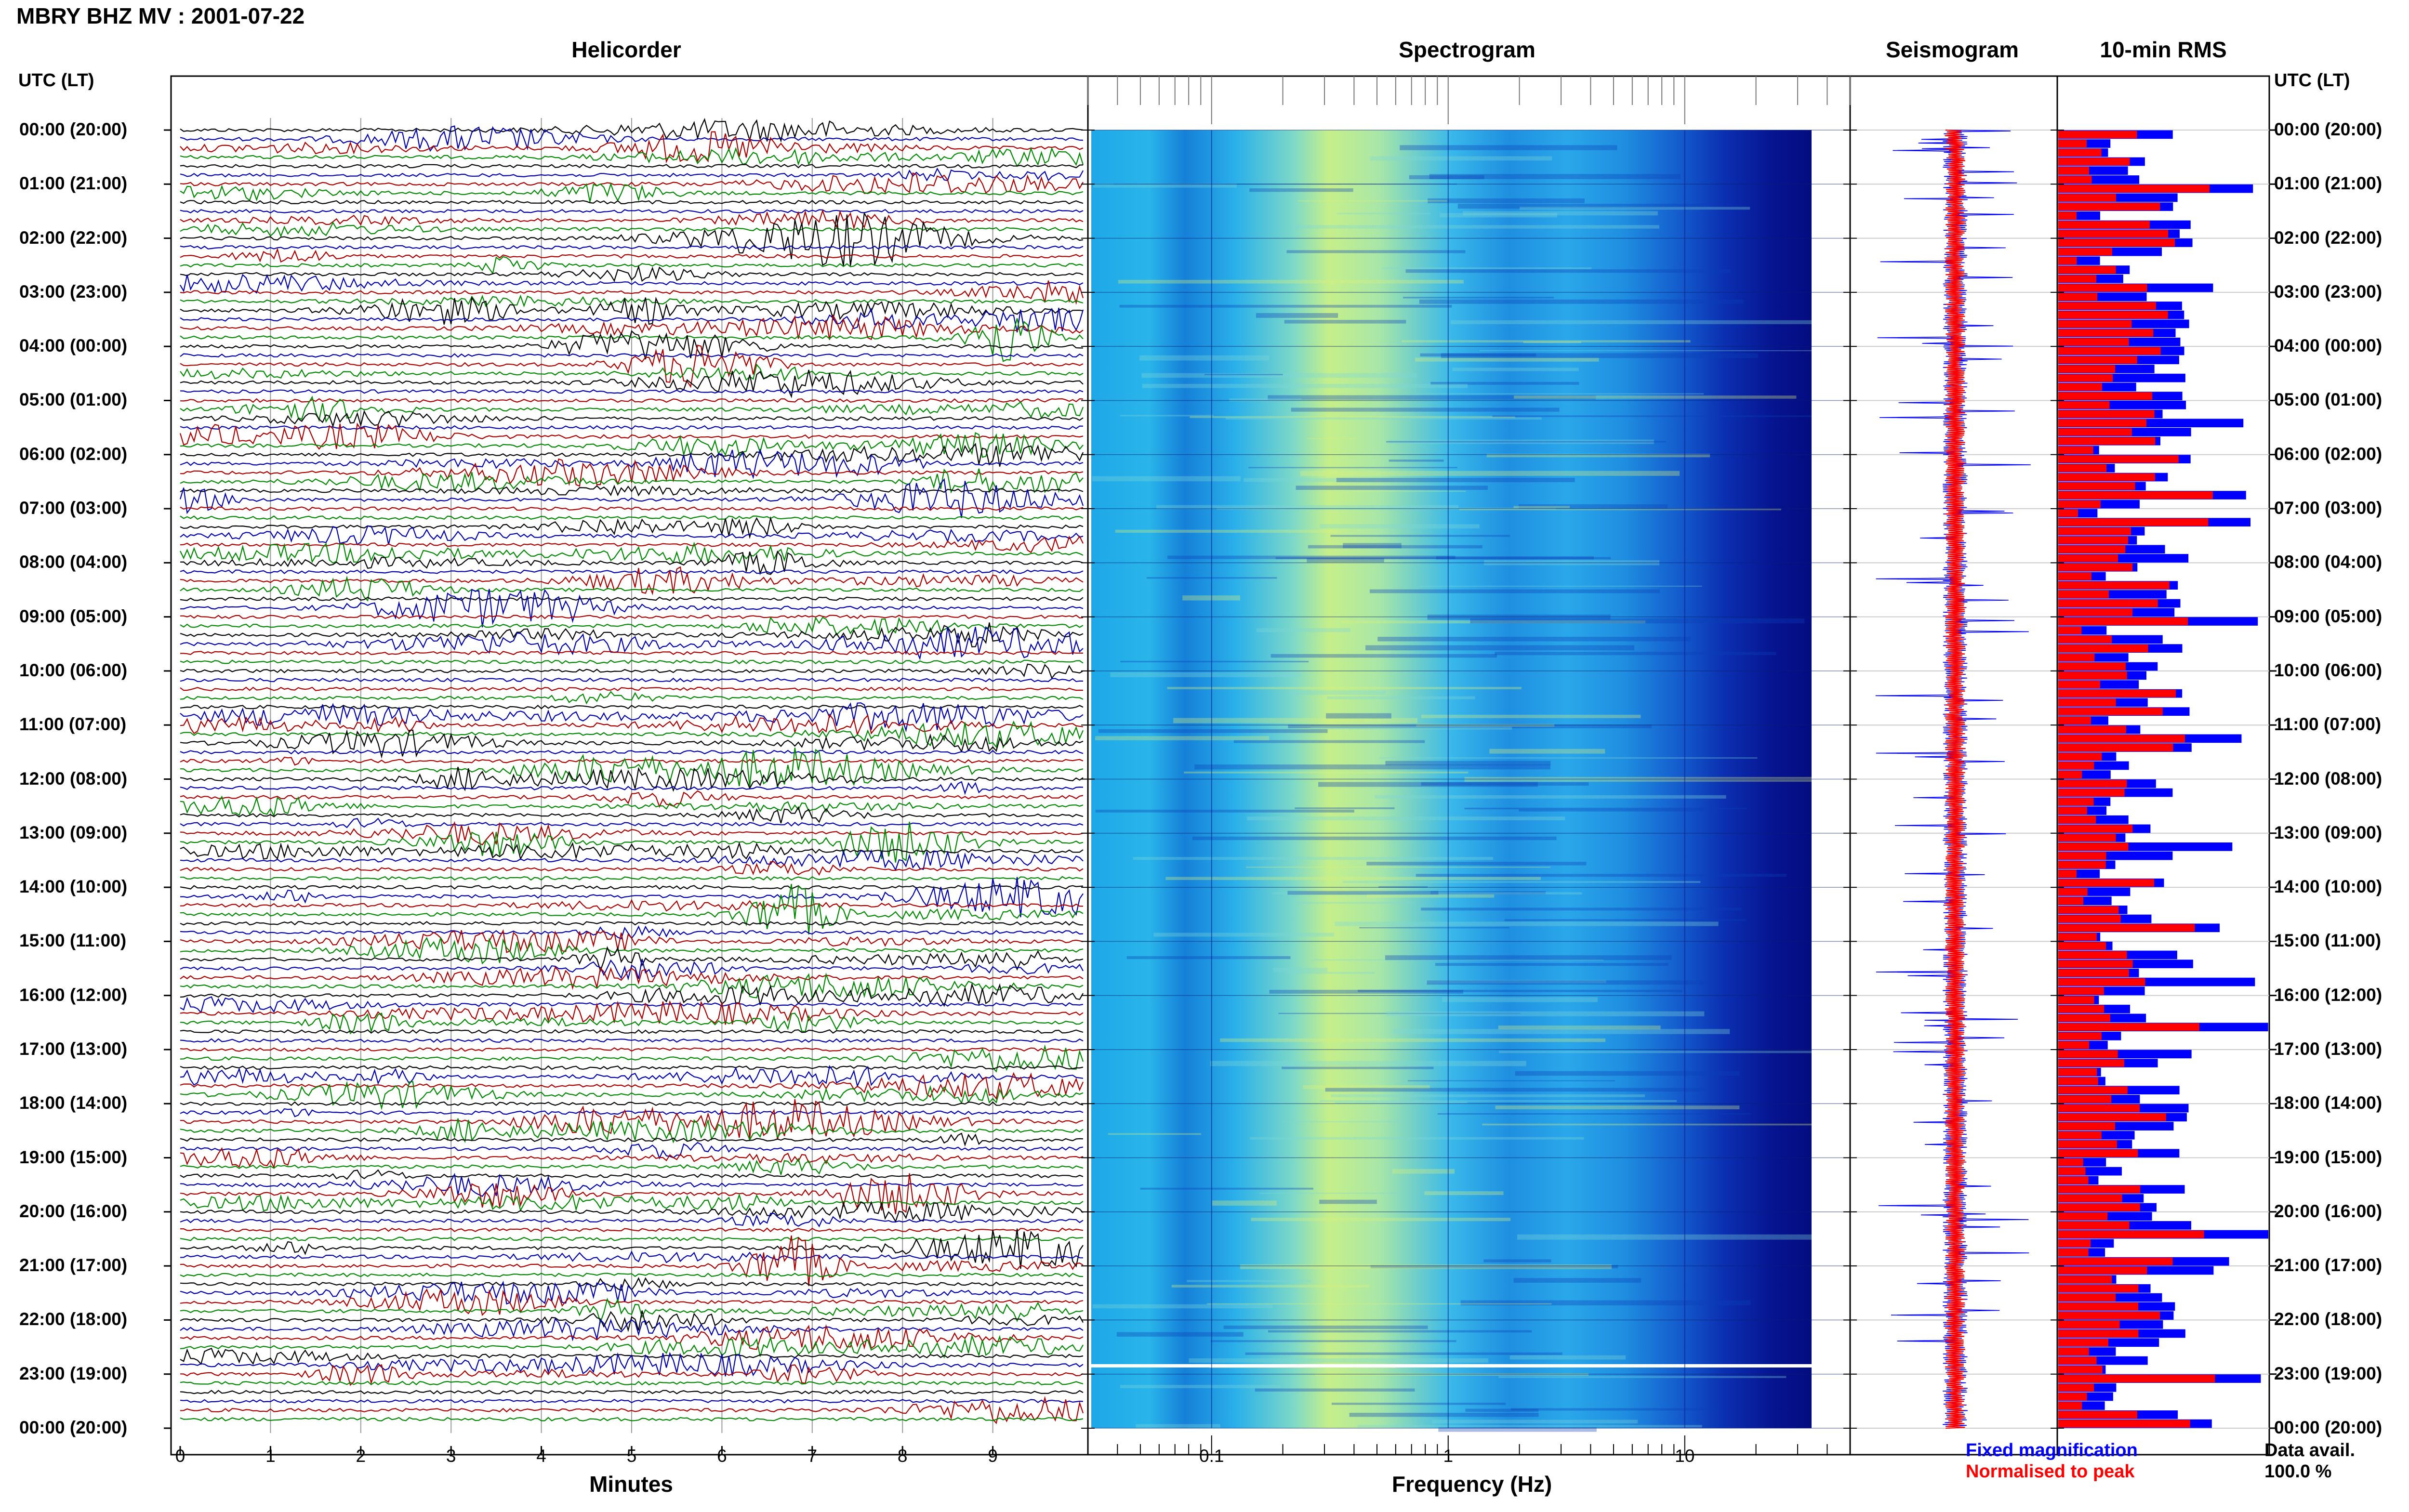 This screenshot has width=2409, height=1512. What do you see at coordinates (2328, 1319) in the screenshot?
I see `time-label: 22:00 (18:00)` at bounding box center [2328, 1319].